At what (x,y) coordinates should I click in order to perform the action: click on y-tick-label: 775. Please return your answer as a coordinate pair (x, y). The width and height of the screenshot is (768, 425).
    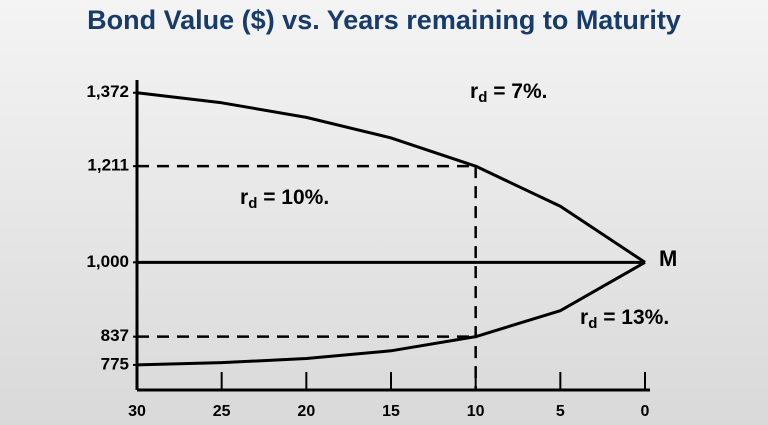
    Looking at the image, I should click on (115, 363).